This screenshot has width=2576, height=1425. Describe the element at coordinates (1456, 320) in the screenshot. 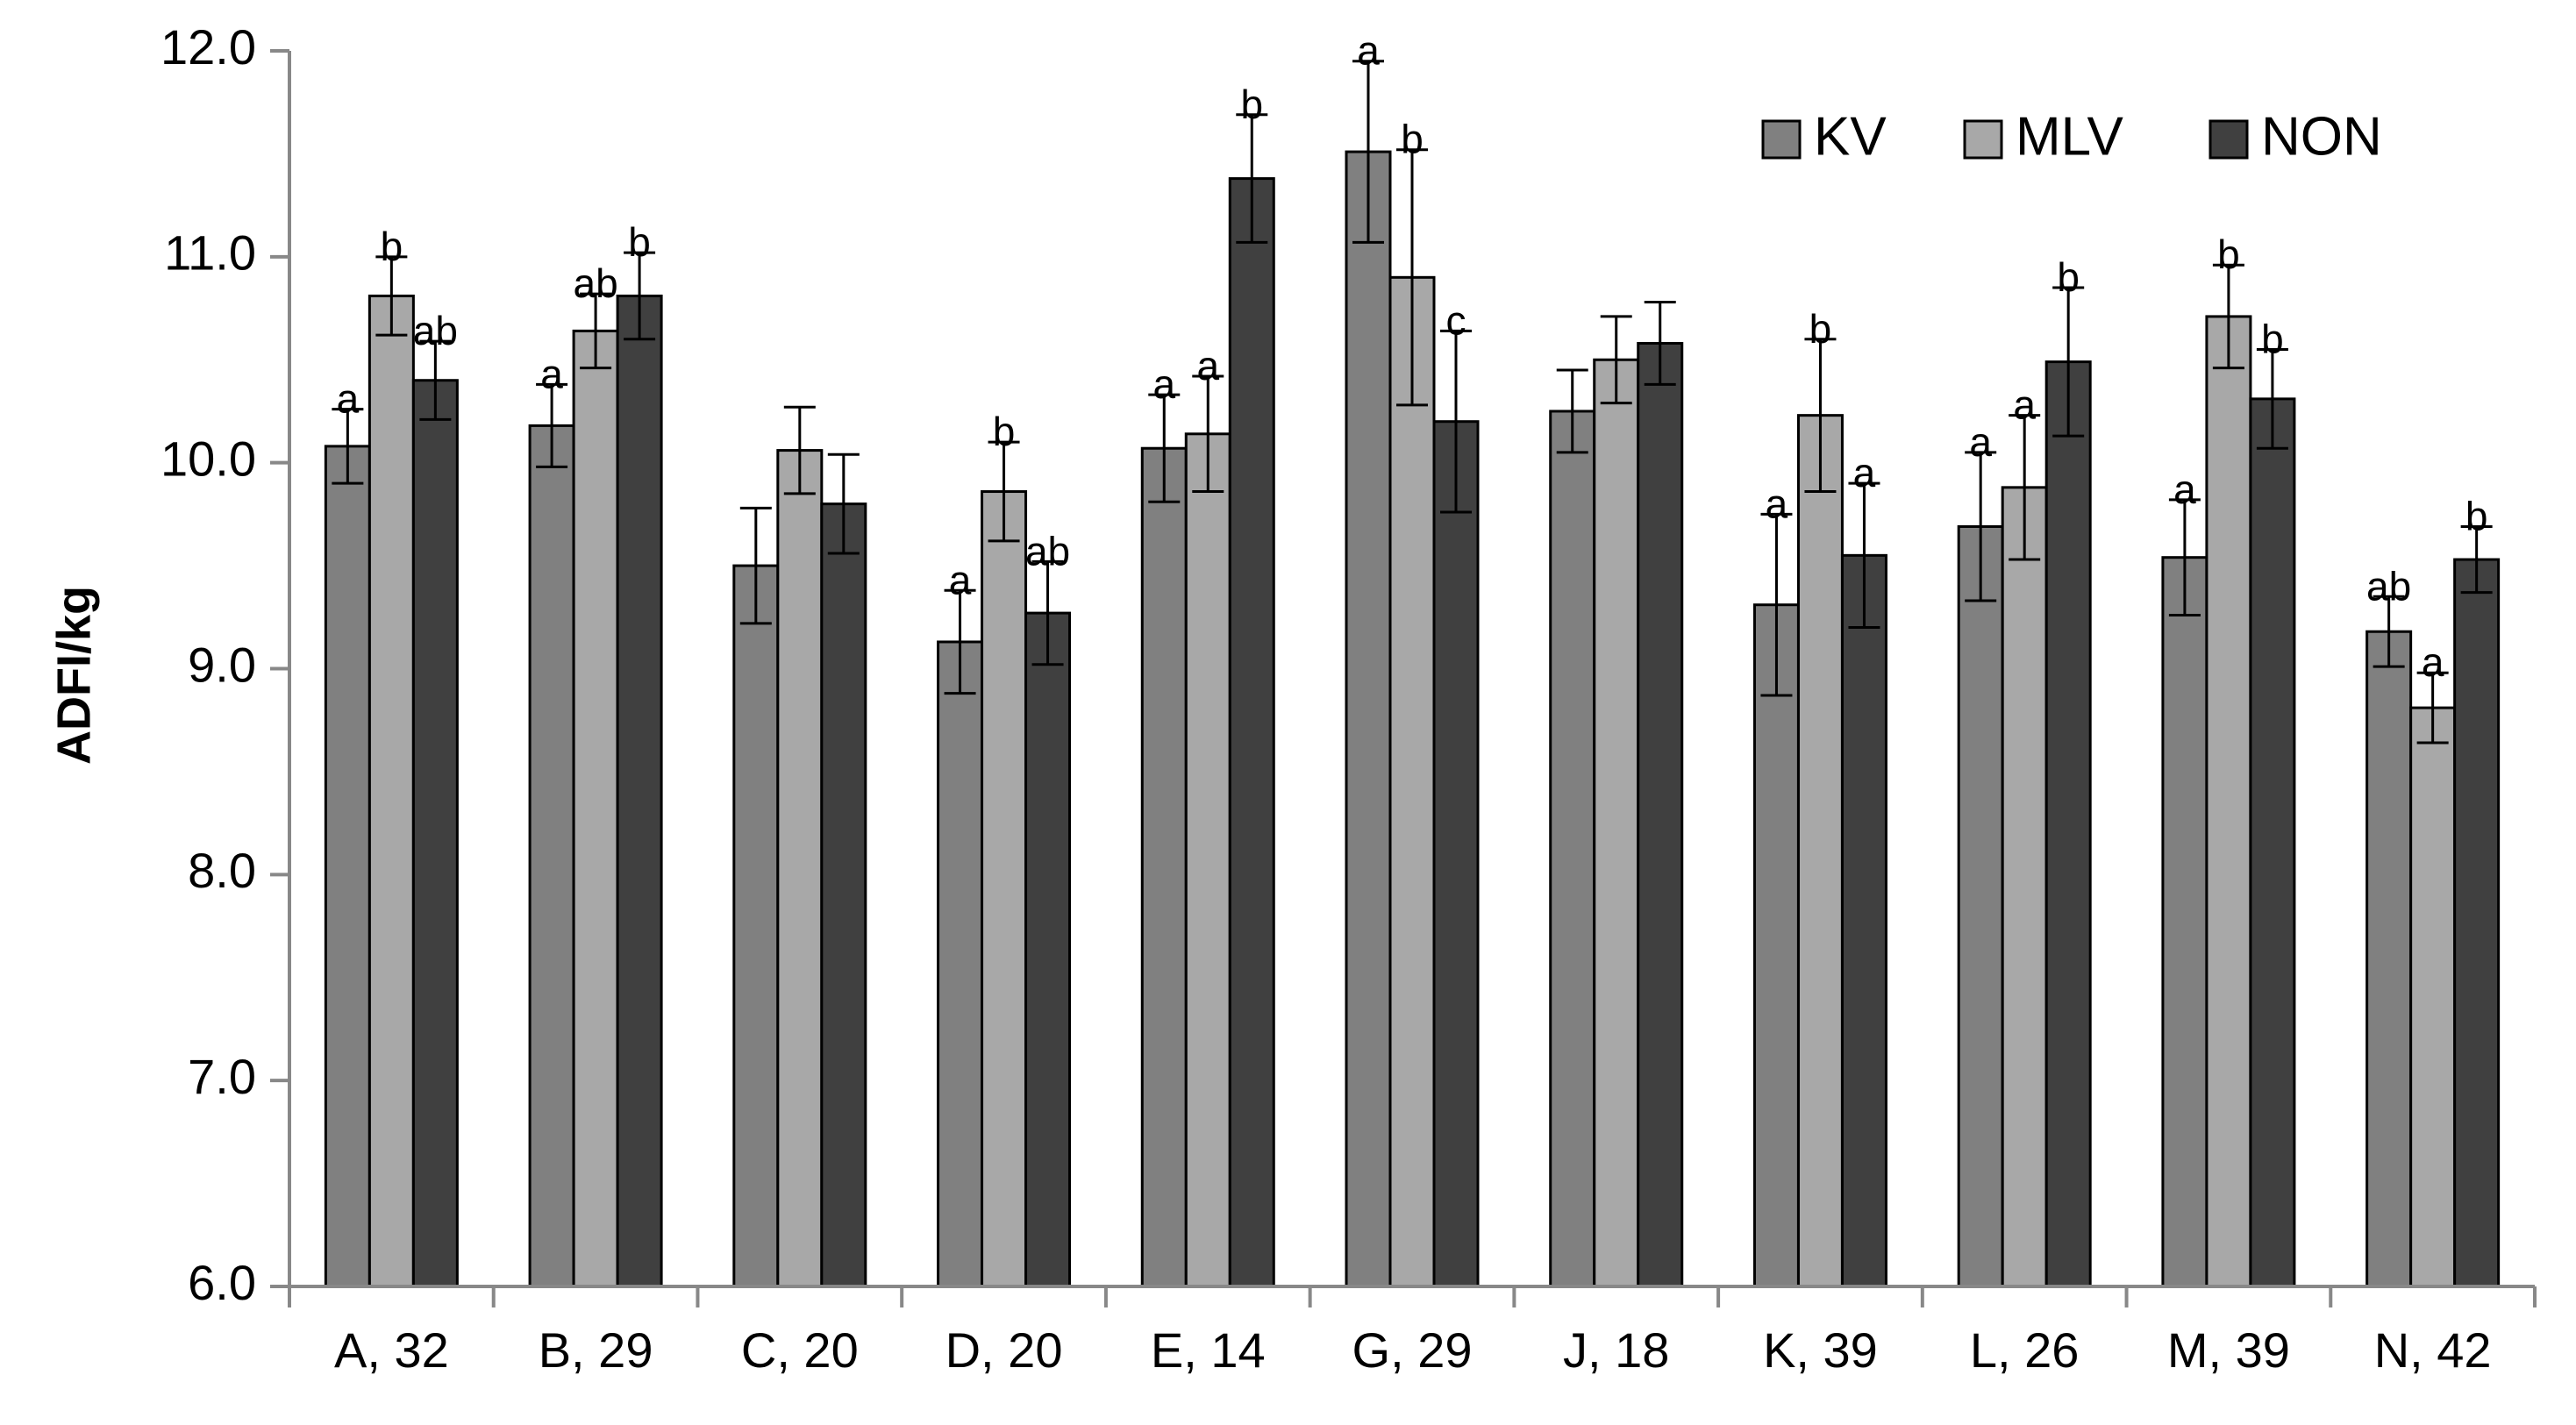

I see `significance-label: c` at that location.